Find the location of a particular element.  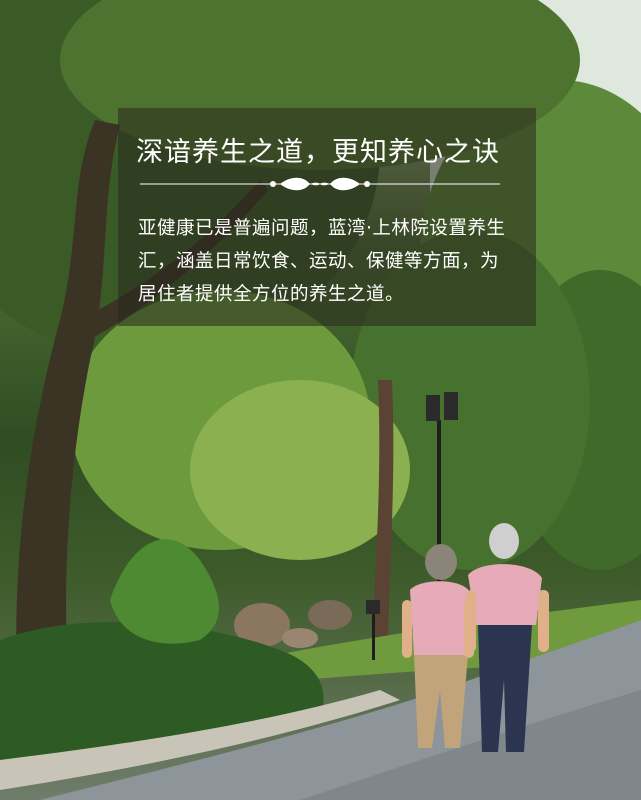

tree-trunk-left is located at coordinates (68, 410).